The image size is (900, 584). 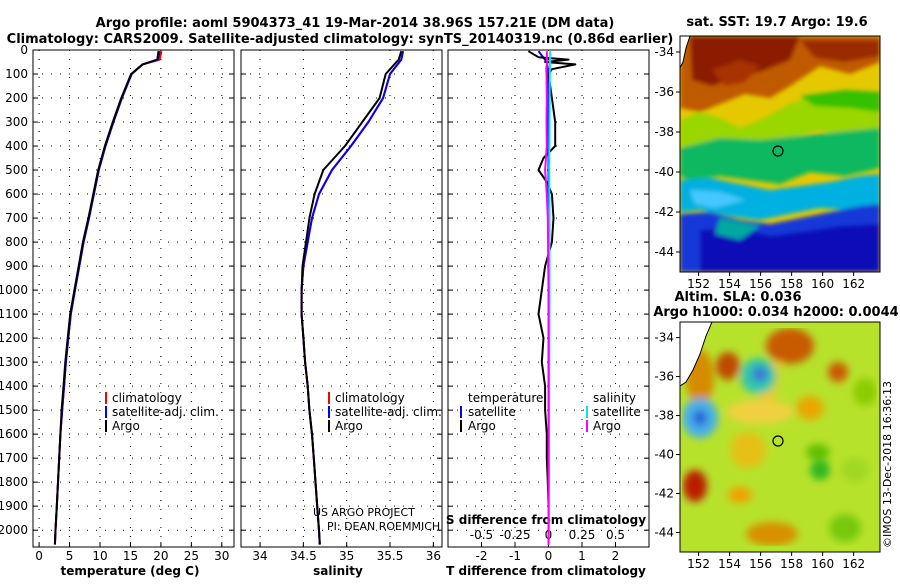 I want to click on salinity-xlabel: salinity, so click(x=338, y=571).